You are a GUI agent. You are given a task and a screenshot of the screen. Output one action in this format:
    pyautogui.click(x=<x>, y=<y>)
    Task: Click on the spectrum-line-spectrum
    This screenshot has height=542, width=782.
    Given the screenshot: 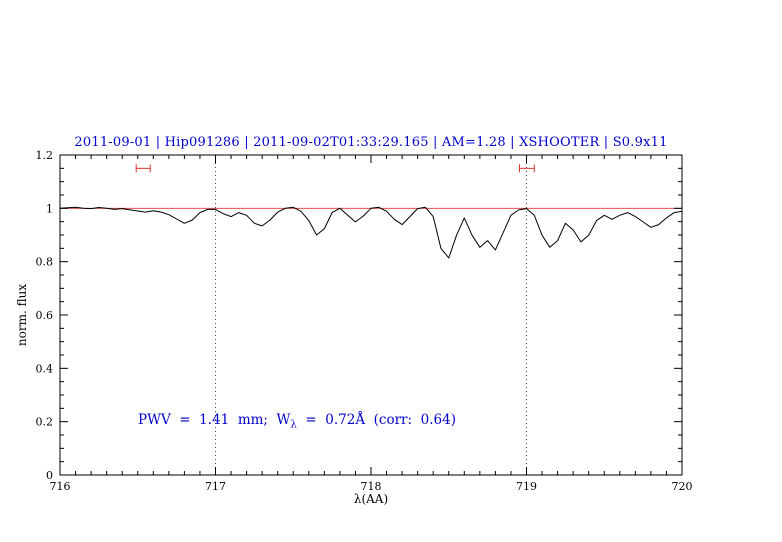 What is the action you would take?
    pyautogui.click(x=371, y=232)
    